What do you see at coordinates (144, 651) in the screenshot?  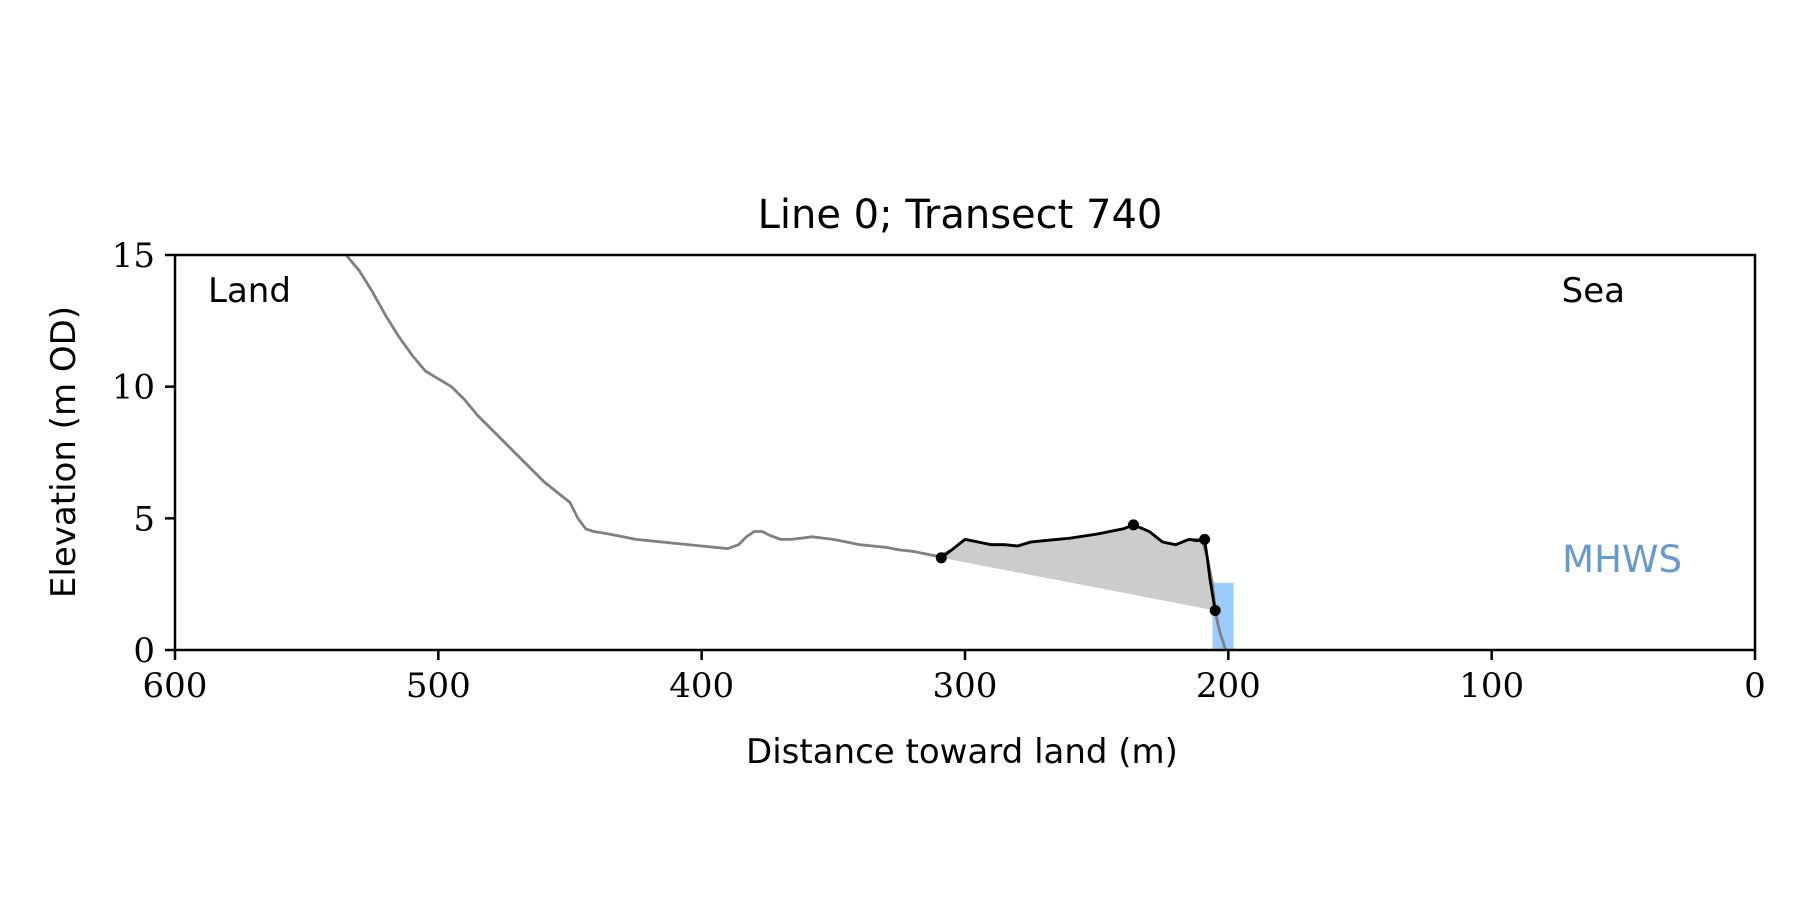 I see `y-tick-label: 0` at bounding box center [144, 651].